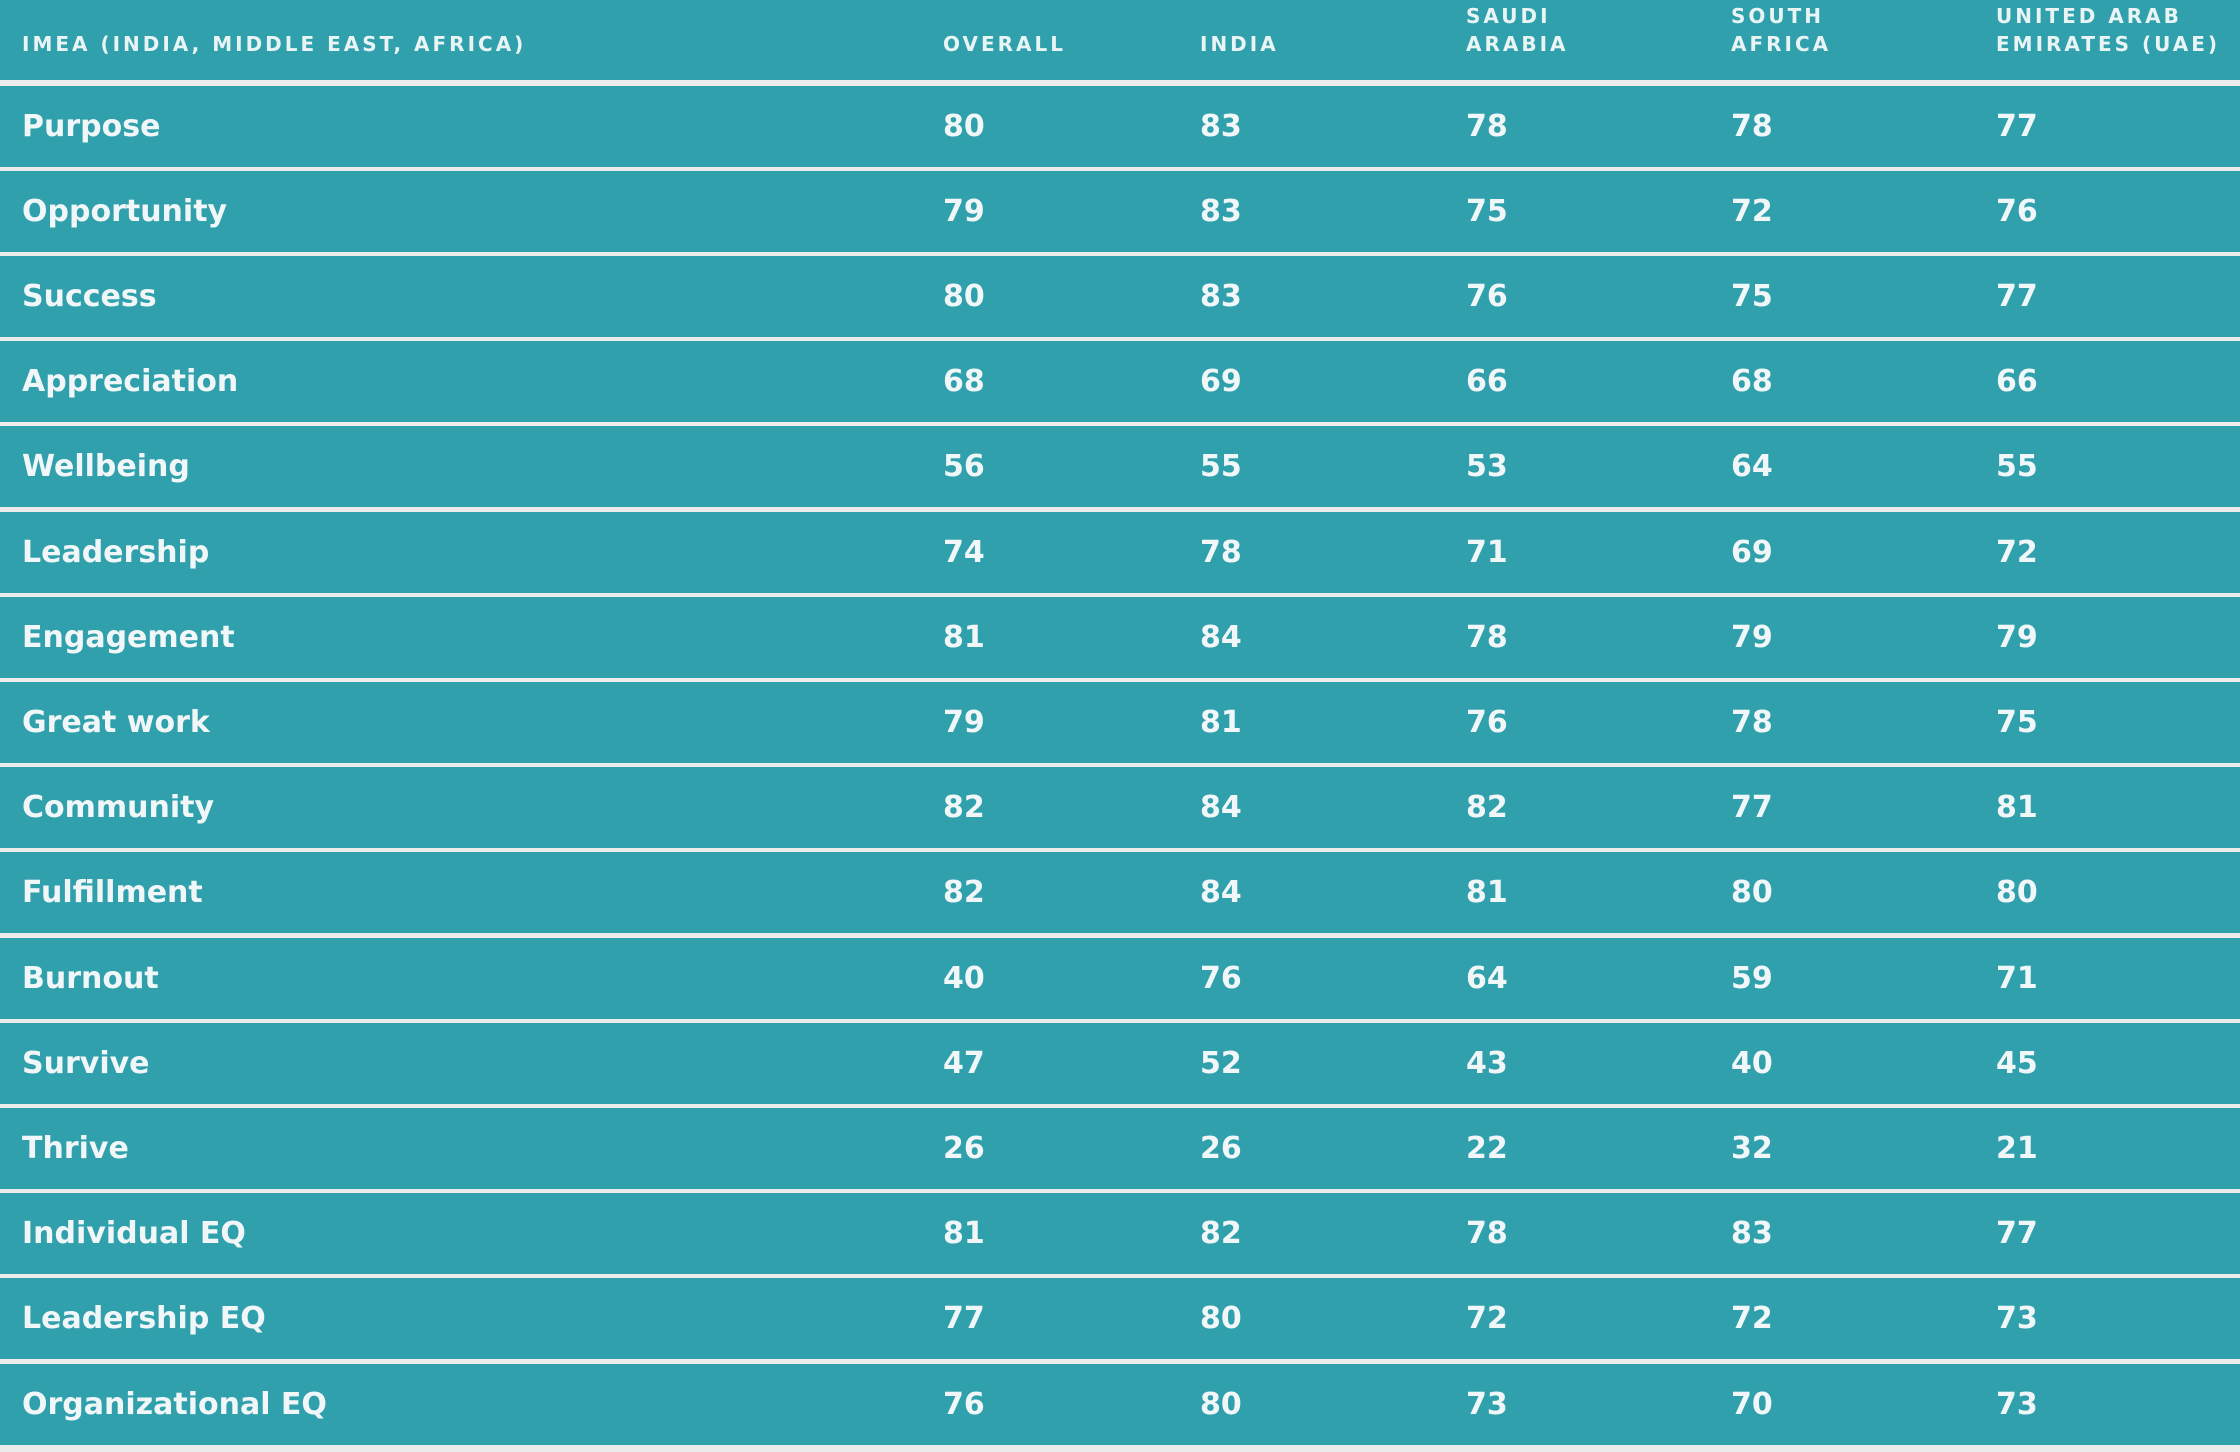 The height and width of the screenshot is (1452, 2240). I want to click on cell-overall: 26, so click(964, 1148).